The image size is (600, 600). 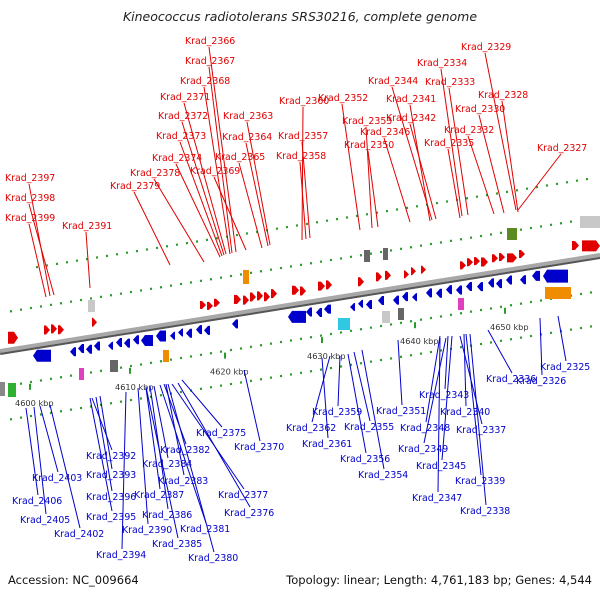 I want to click on gene-label-krad-2382: Krad_2382, so click(x=185, y=450).